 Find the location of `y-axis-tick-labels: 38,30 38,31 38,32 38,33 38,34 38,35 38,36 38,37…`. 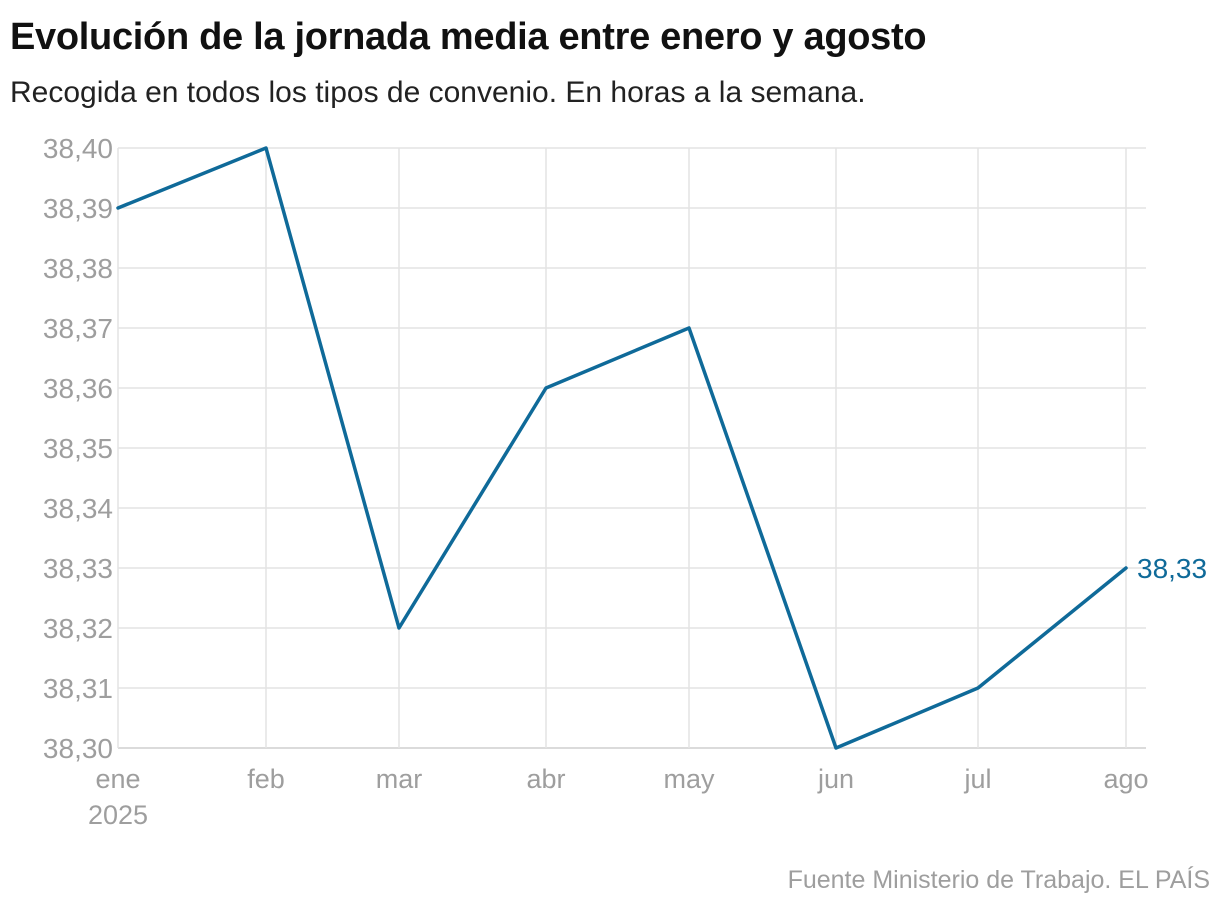

y-axis-tick-labels: 38,30 38,31 38,32 38,33 38,34 38,35 38,36 38,37… is located at coordinates (78, 448).